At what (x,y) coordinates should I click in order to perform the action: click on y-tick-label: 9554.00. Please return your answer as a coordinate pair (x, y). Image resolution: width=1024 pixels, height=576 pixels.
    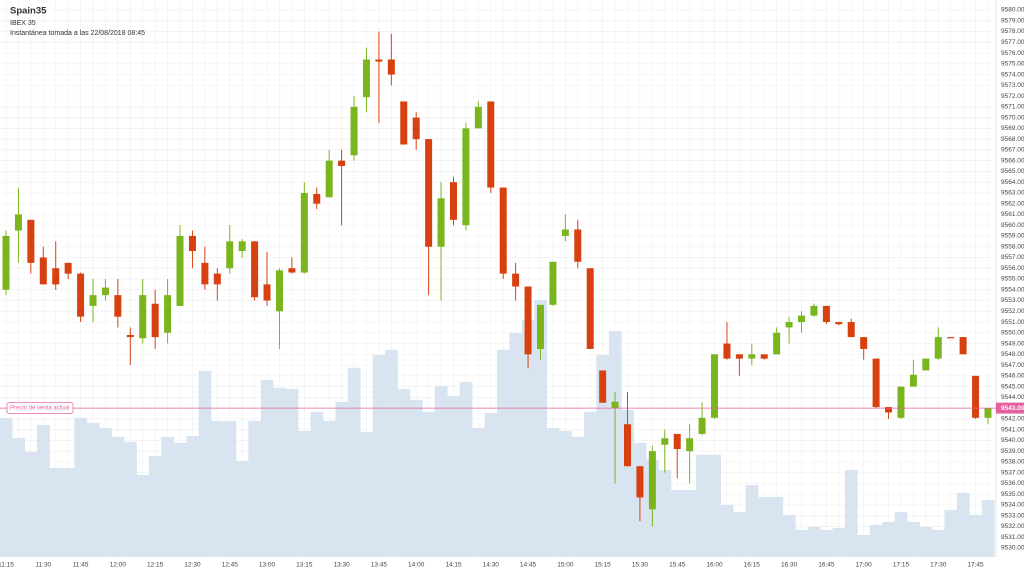
    Looking at the image, I should click on (1012, 289).